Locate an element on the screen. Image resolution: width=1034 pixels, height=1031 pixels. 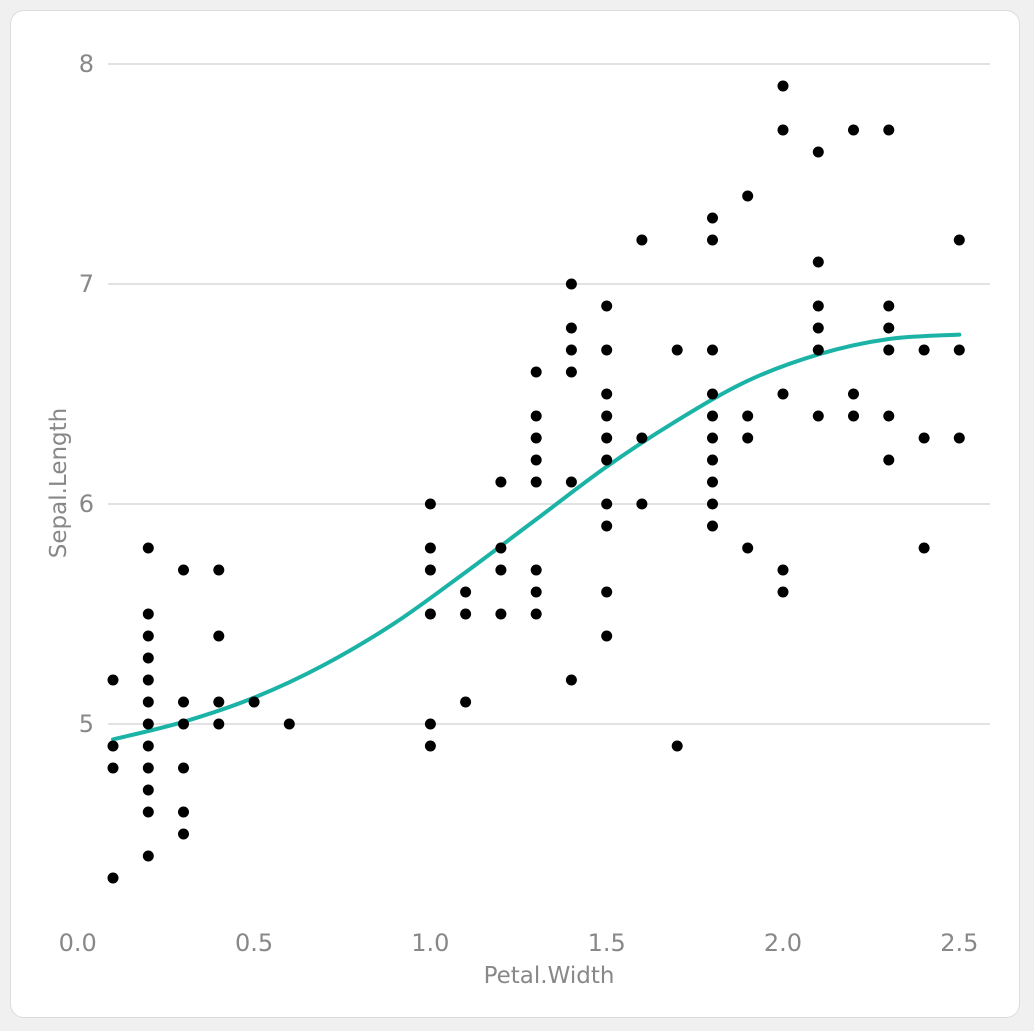
y-axis-title: Sepal.Length is located at coordinates (59, 483).